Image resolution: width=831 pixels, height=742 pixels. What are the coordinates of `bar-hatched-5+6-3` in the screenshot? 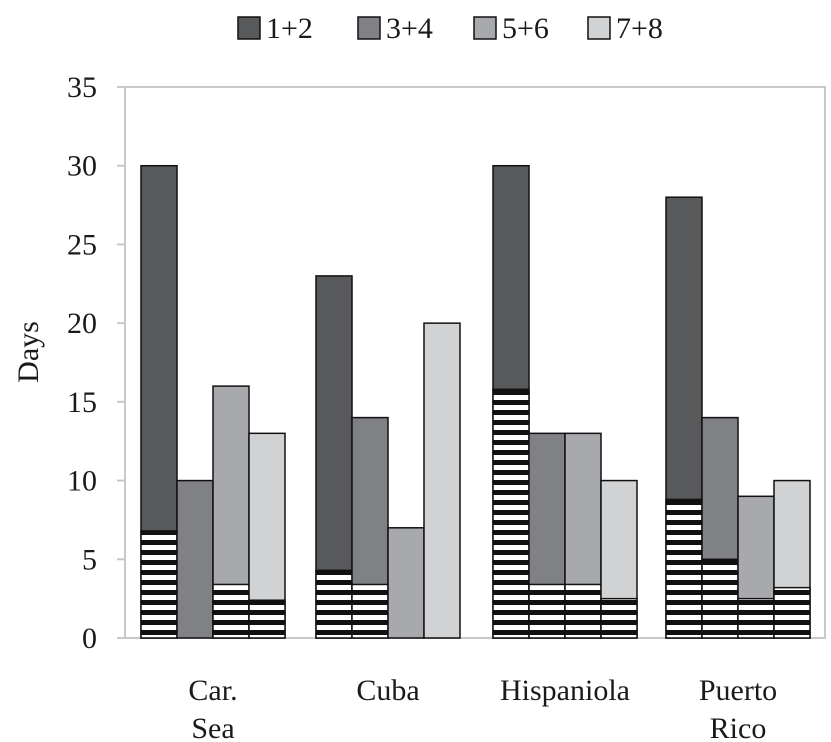 It's located at (756, 618).